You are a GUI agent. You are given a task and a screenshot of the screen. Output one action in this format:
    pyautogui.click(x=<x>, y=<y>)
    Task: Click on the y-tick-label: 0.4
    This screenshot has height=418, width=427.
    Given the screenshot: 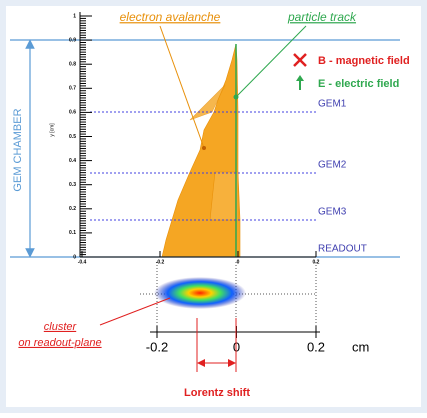 What is the action you would take?
    pyautogui.click(x=72, y=161)
    